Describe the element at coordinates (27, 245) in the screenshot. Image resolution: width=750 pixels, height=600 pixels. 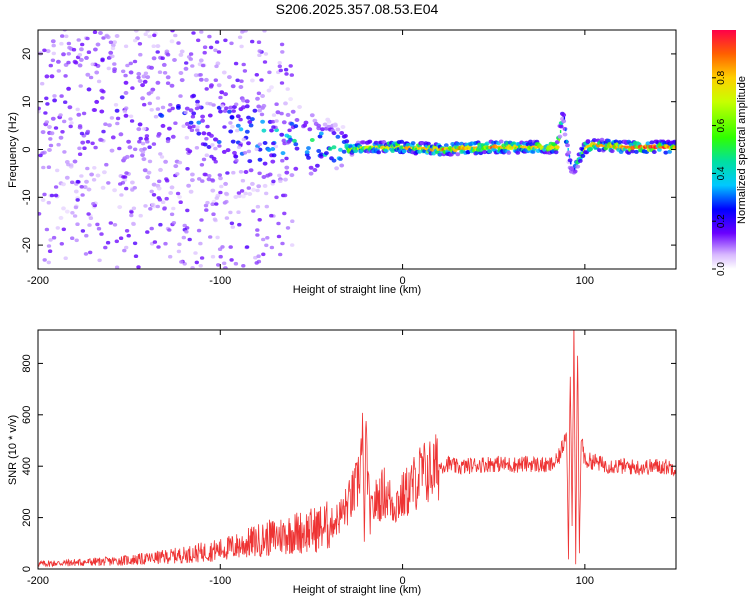
I see `y-tick-label: -20` at that location.